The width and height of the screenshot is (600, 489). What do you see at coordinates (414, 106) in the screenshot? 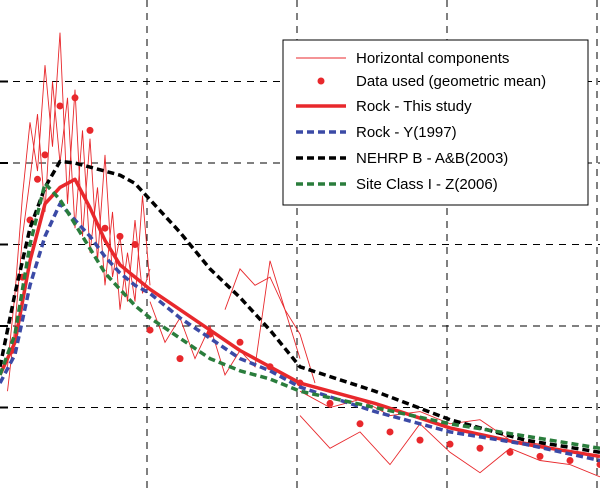
I see `legend-label-rock-this-study: Rock - This study` at bounding box center [414, 106].